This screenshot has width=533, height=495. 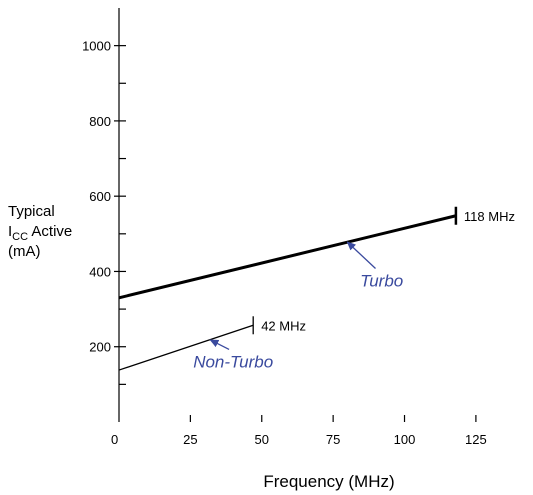 What do you see at coordinates (20, 237) in the screenshot?
I see `y-axis-label-subscript: CC` at bounding box center [20, 237].